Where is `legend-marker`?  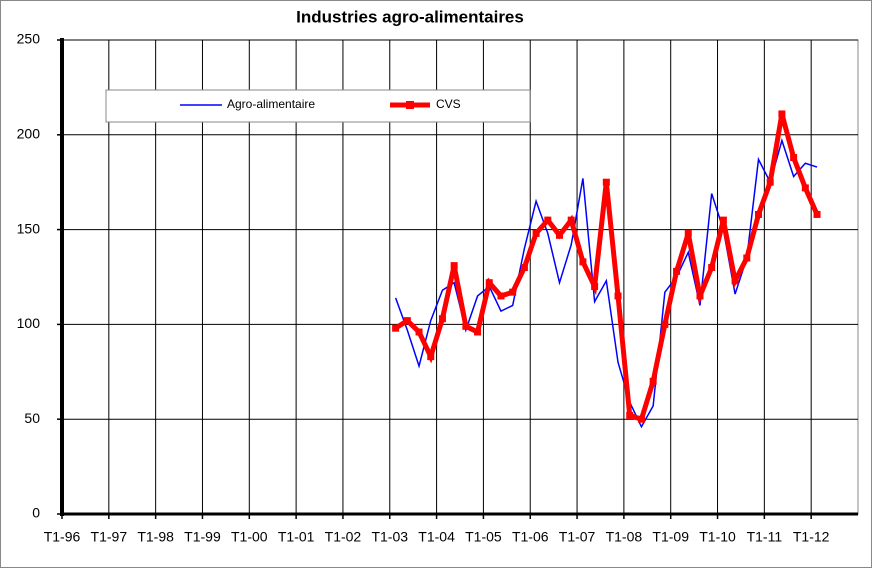 legend-marker is located at coordinates (410, 105).